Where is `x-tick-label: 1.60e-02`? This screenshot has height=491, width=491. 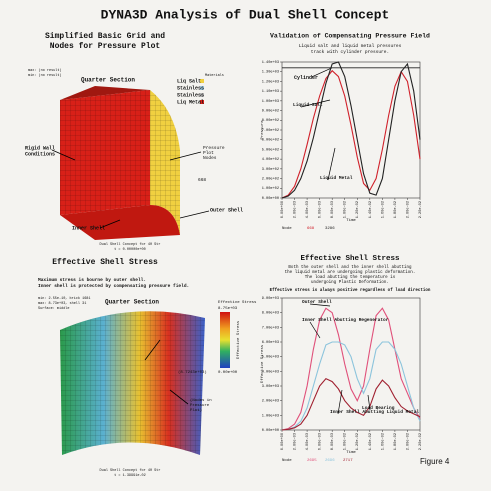
x-tick-label: 1.60e-02 is located at coordinates (383, 209).